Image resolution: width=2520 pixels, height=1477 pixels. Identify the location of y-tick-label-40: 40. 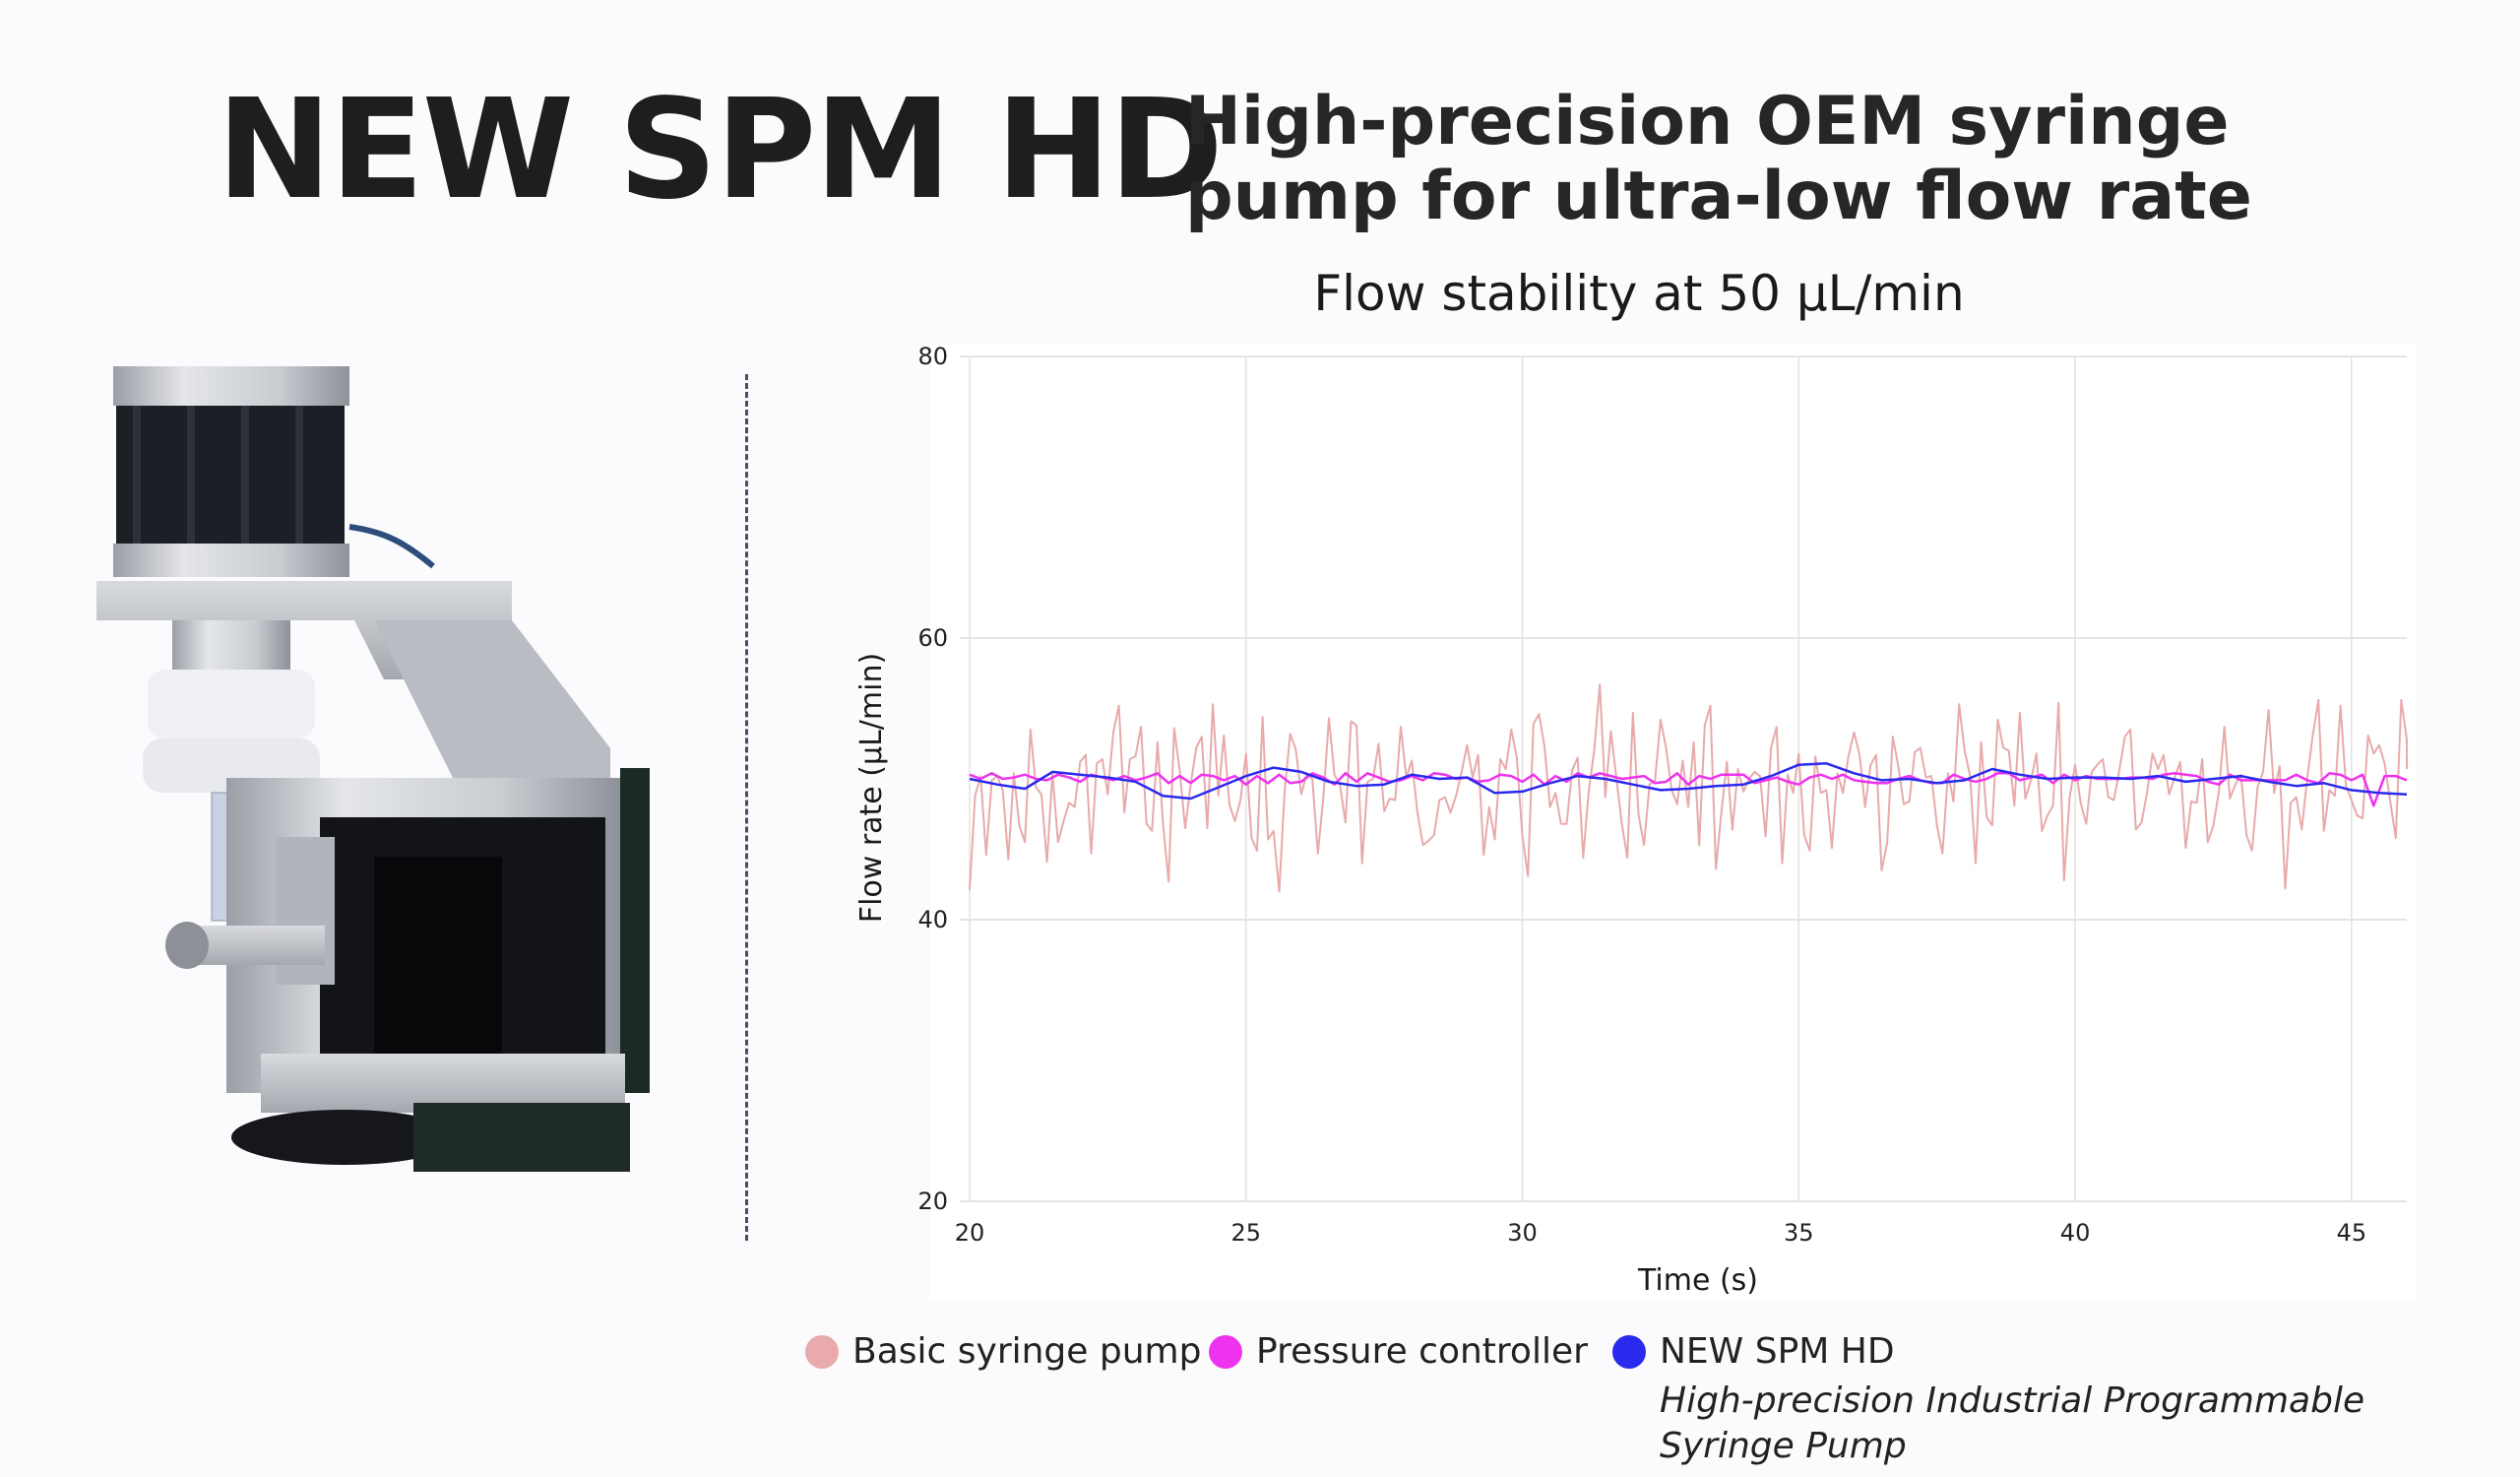
(932, 919).